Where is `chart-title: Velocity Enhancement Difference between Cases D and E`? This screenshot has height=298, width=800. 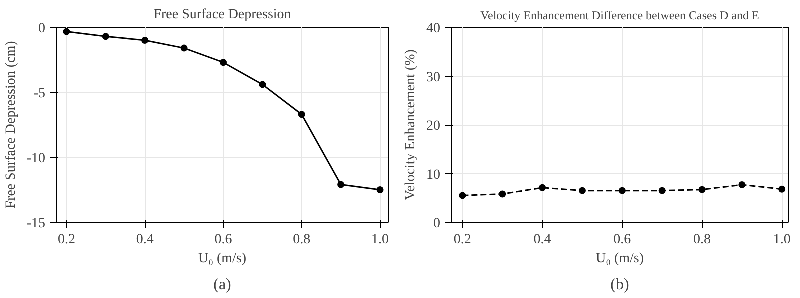
chart-title: Velocity Enhancement Difference between Cases D and E is located at coordinates (620, 15).